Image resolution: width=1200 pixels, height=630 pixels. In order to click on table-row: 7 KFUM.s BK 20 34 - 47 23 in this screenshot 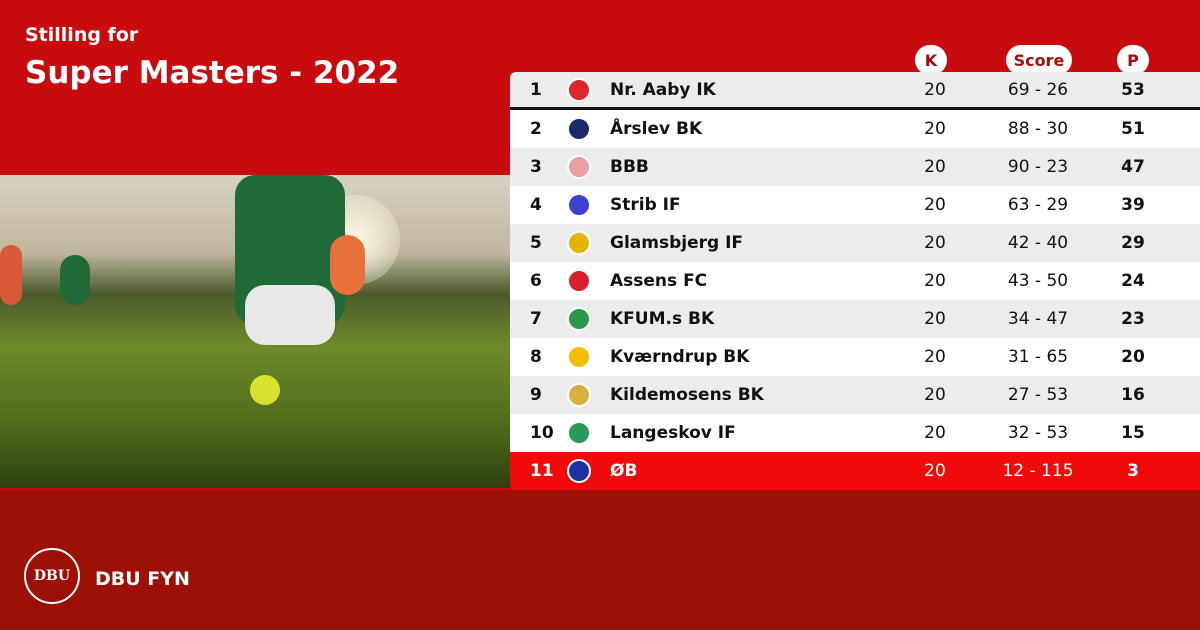, I will do `click(855, 319)`.